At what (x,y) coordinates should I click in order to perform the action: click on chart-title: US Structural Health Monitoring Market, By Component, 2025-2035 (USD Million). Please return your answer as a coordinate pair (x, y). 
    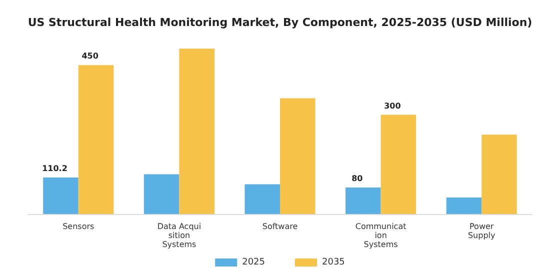
    Looking at the image, I should click on (280, 22).